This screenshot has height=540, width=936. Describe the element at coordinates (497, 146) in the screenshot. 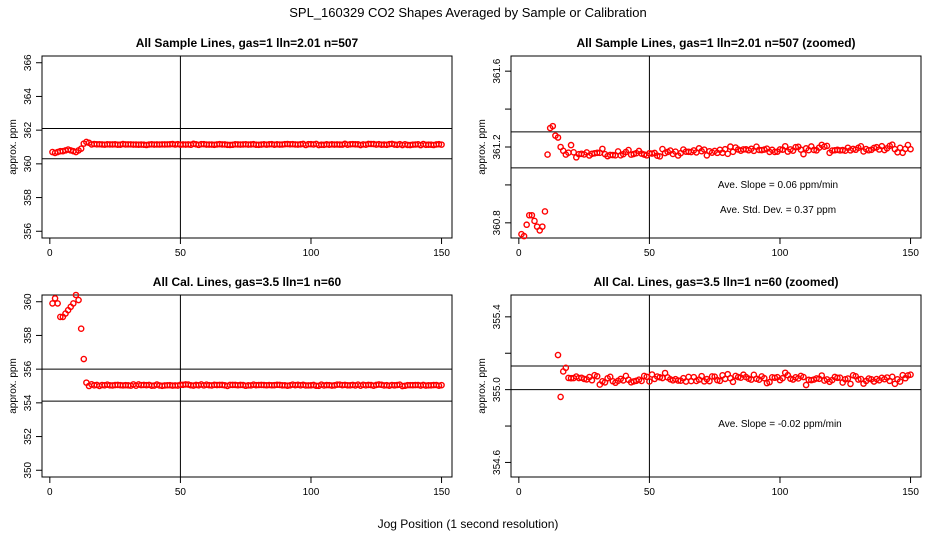

I see `y-tick-label: 361.2` at that location.